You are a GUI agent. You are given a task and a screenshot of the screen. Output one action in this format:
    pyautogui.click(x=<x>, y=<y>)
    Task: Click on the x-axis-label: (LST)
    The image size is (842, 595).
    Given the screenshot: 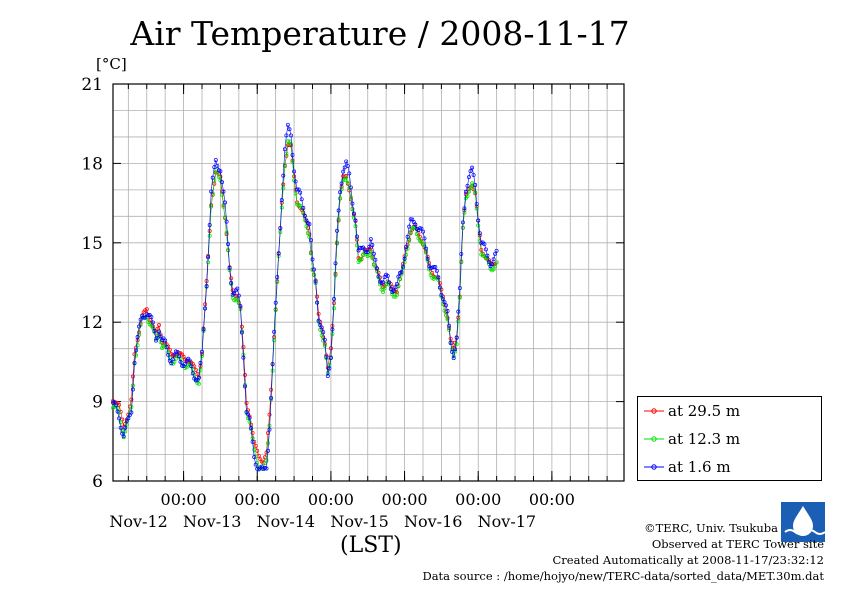 What is the action you would take?
    pyautogui.click(x=371, y=545)
    